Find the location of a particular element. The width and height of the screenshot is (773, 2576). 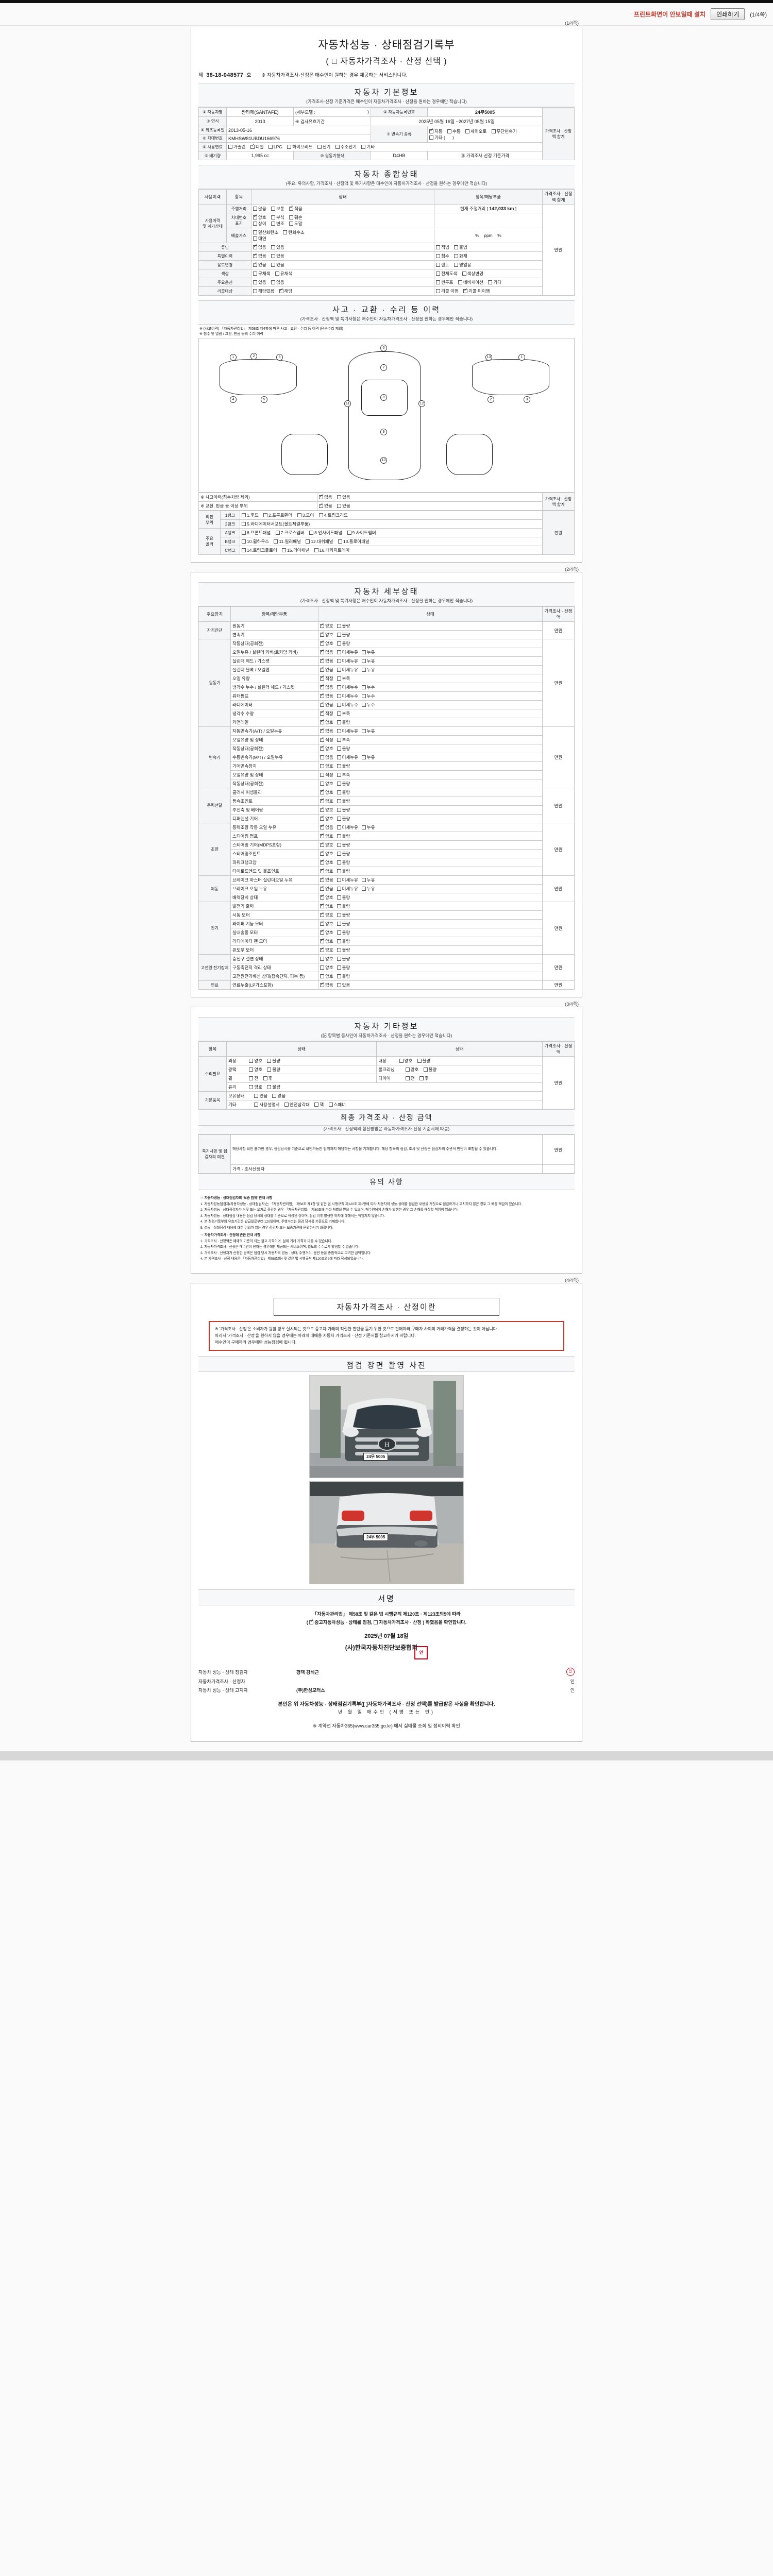

tire-rear: 후 is located at coordinates (424, 1078).